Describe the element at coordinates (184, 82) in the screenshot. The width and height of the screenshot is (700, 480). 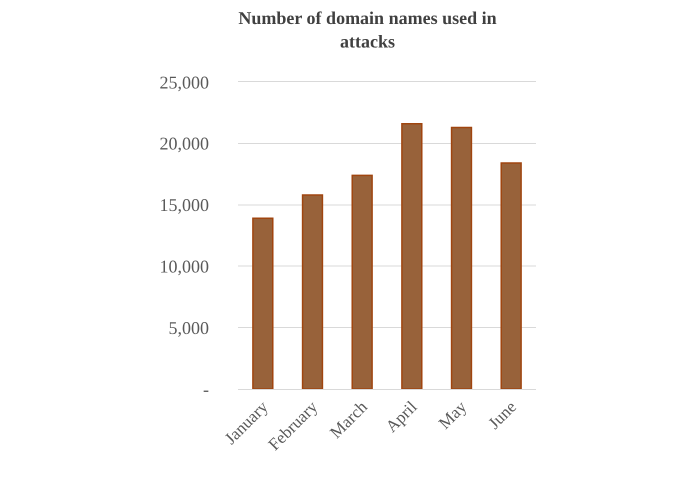
I see `y-tick-label: 25,000` at that location.